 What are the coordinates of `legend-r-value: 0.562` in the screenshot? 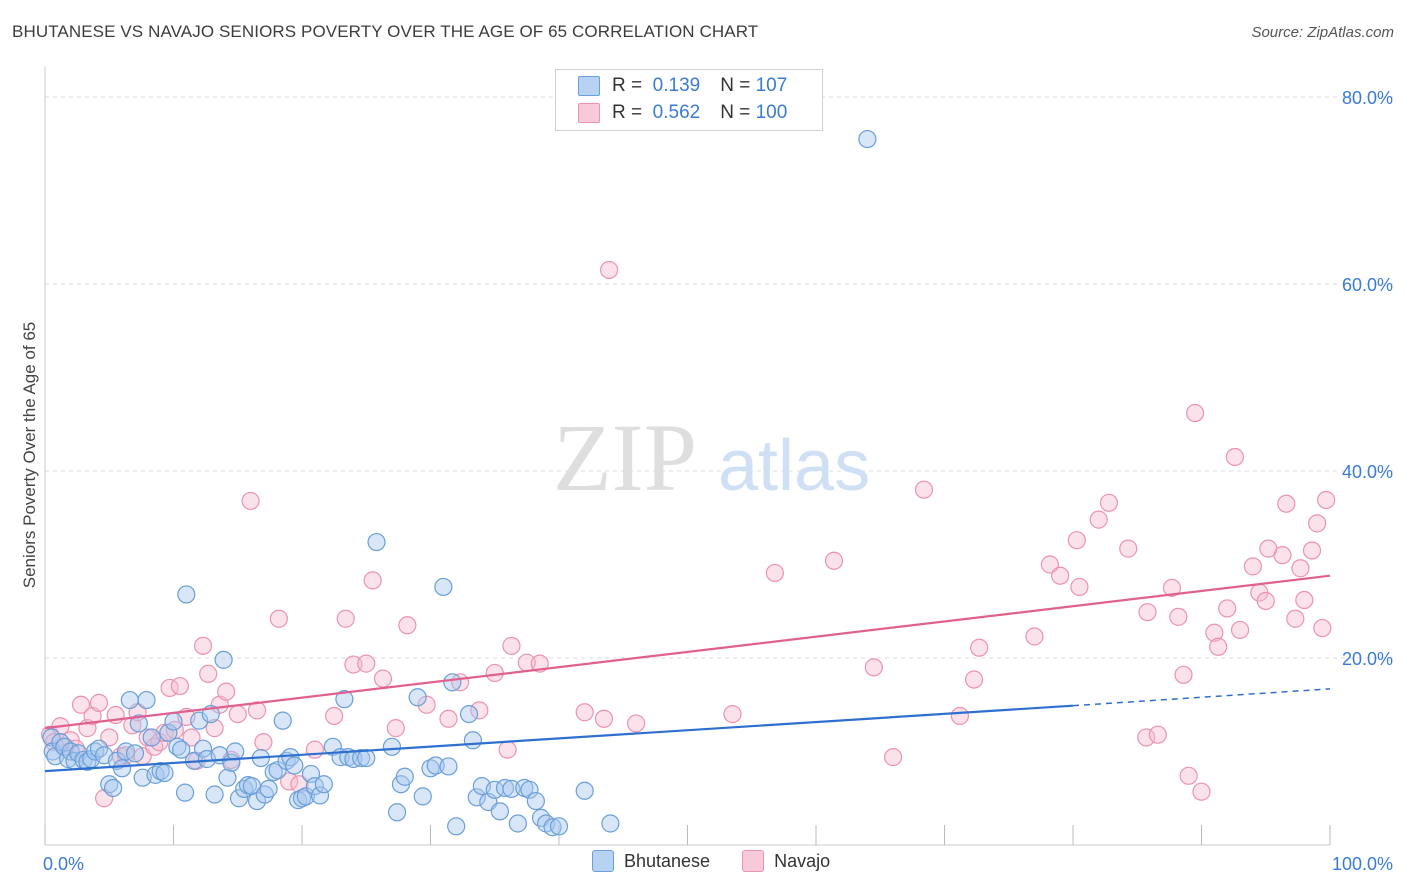 It's located at (676, 112).